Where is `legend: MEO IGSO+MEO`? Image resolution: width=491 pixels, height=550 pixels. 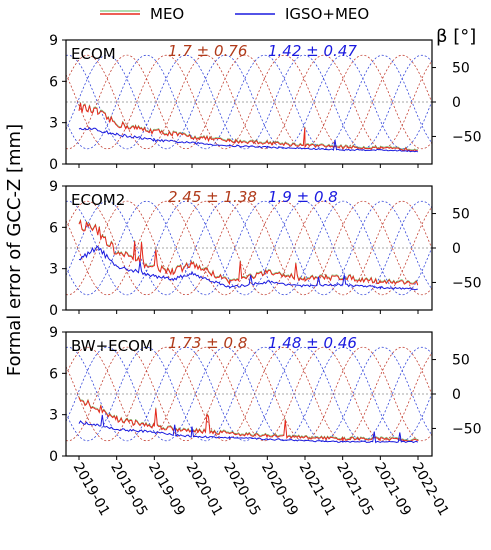 legend: MEO IGSO+MEO is located at coordinates (234, 14).